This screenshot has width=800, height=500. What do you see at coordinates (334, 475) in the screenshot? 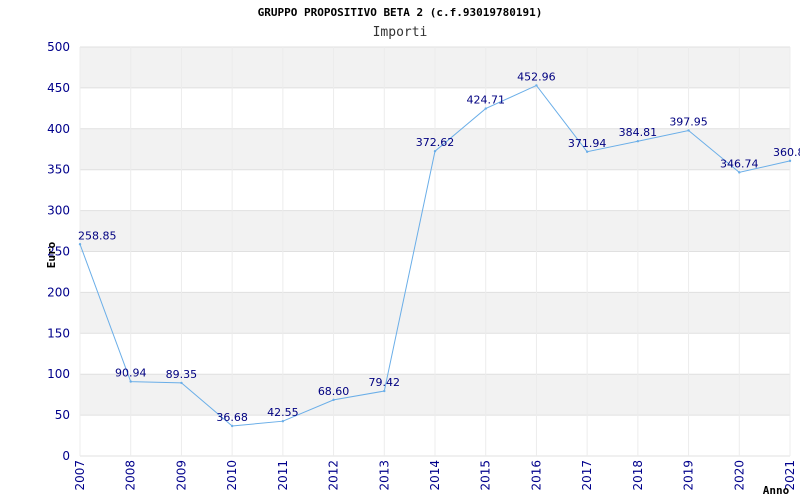
I see `x-tick-label: 2012` at bounding box center [334, 475].